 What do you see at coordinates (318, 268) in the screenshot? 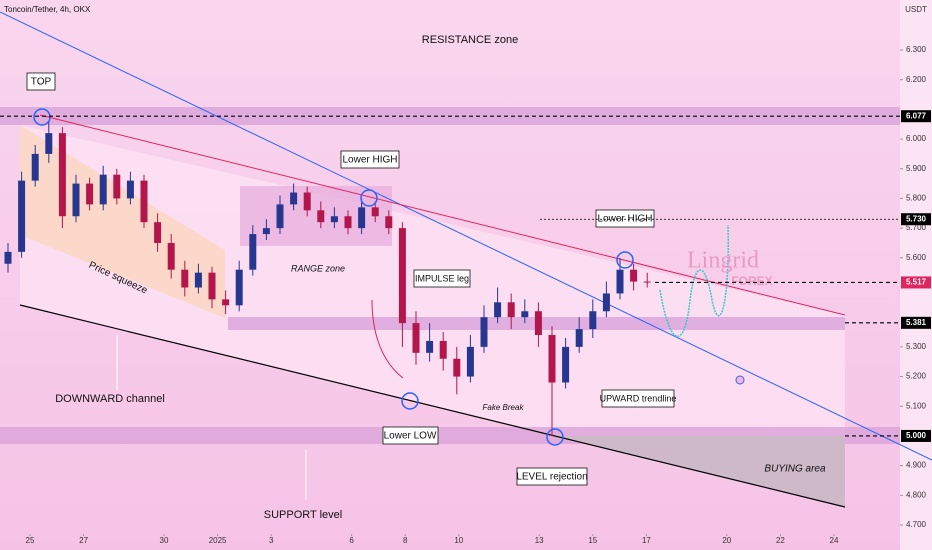
I see `annotation: RANGE zone` at bounding box center [318, 268].